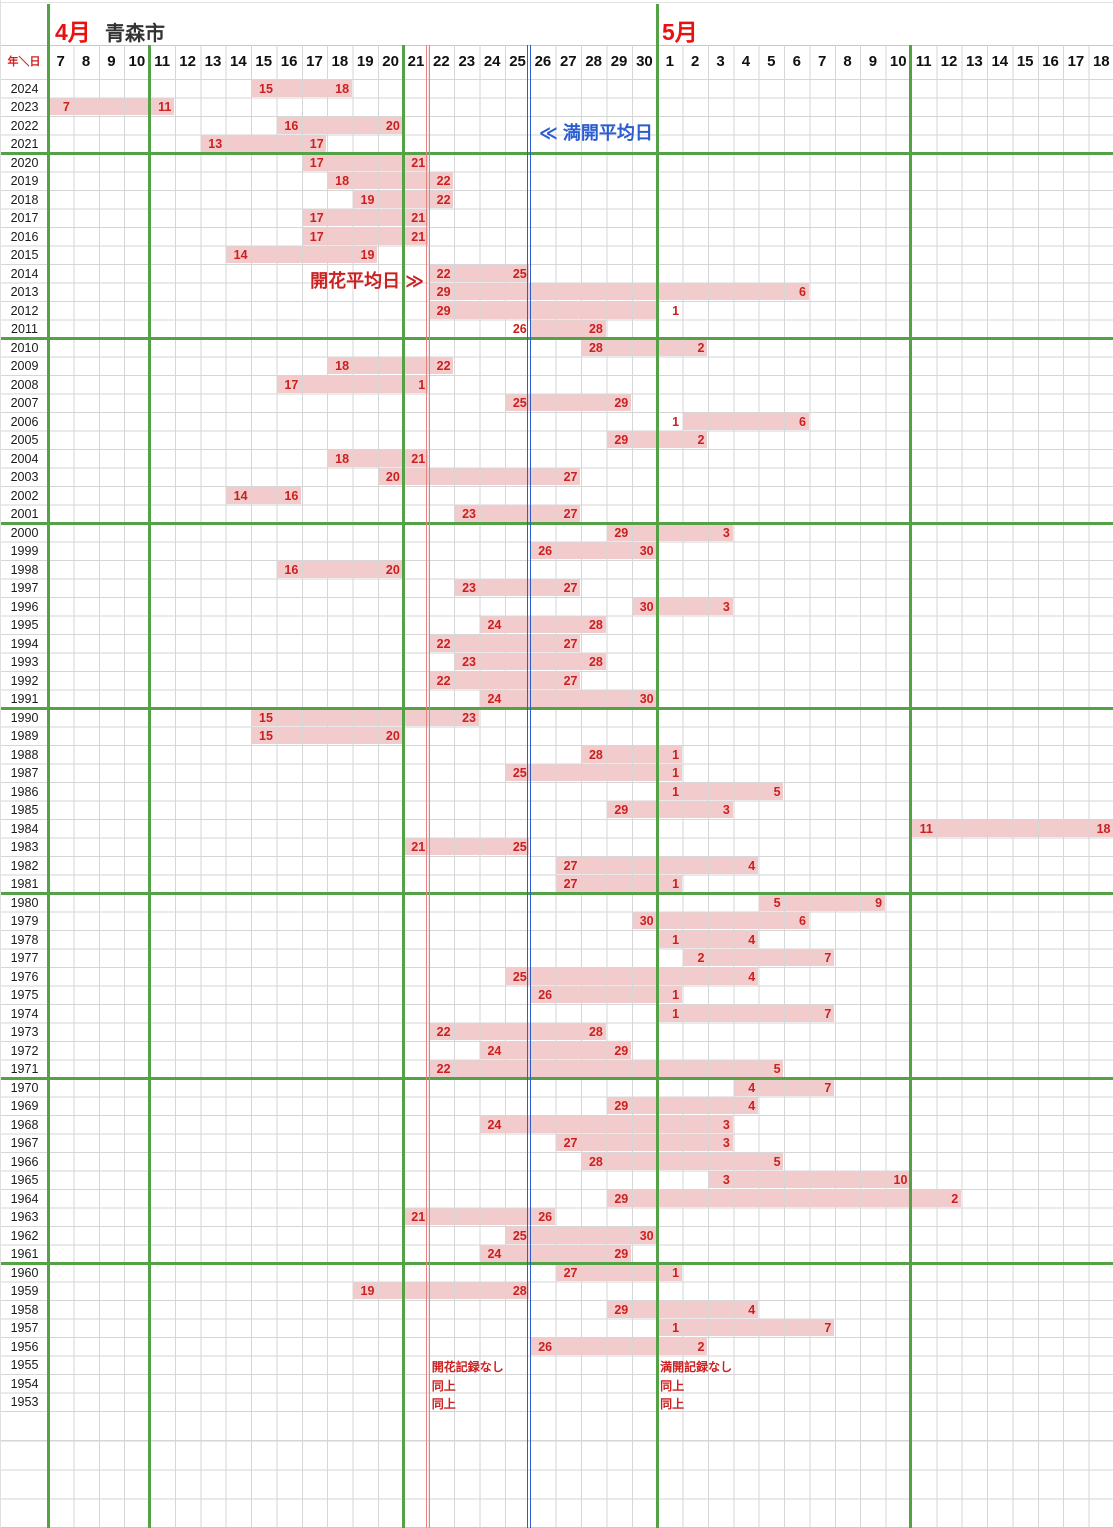  Describe the element at coordinates (24, 847) in the screenshot. I see `year-label: 1983` at that location.